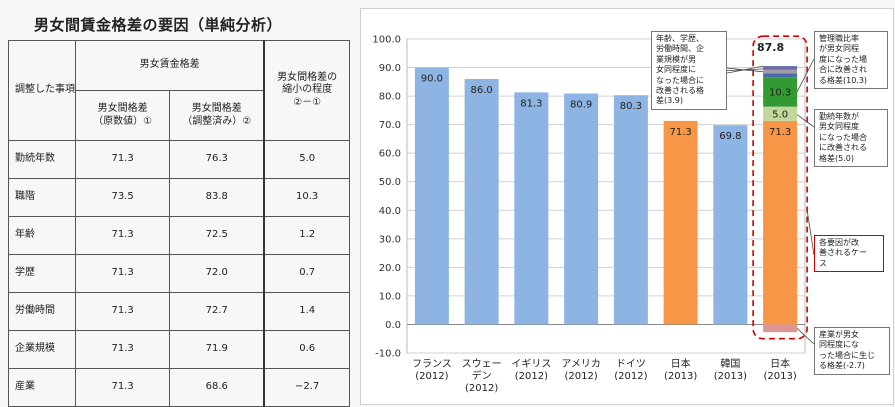 This screenshot has height=407, width=895. Describe the element at coordinates (42, 349) in the screenshot. I see `row-item: 企業規模` at that location.